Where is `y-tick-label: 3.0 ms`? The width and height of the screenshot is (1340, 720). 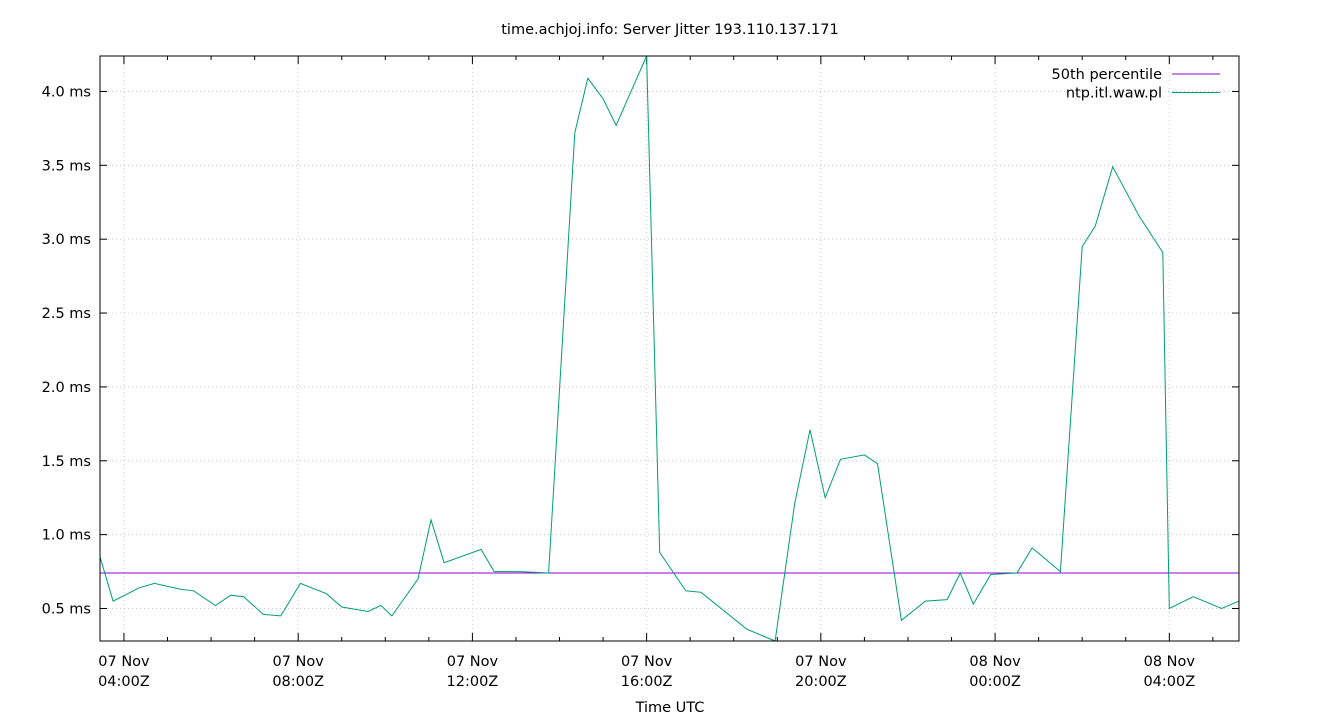 y-tick-label: 3.0 ms is located at coordinates (66, 240).